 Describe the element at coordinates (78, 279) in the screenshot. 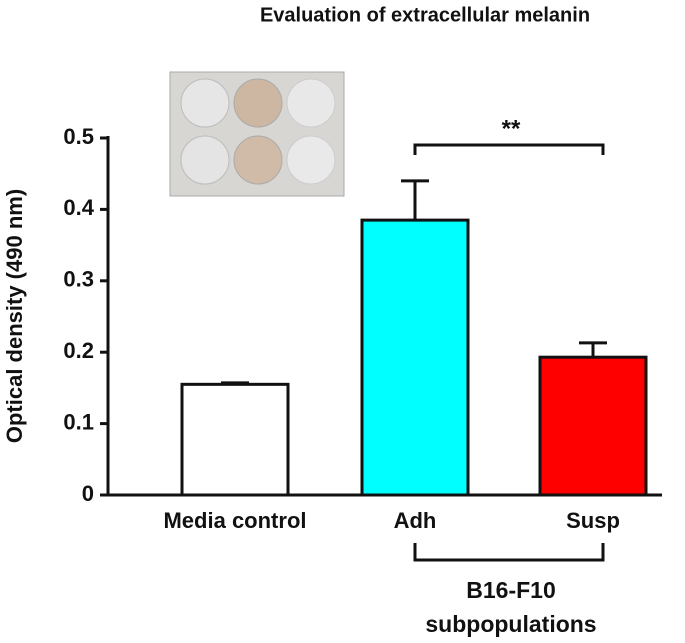

I see `y-tick-label: 0.3` at that location.